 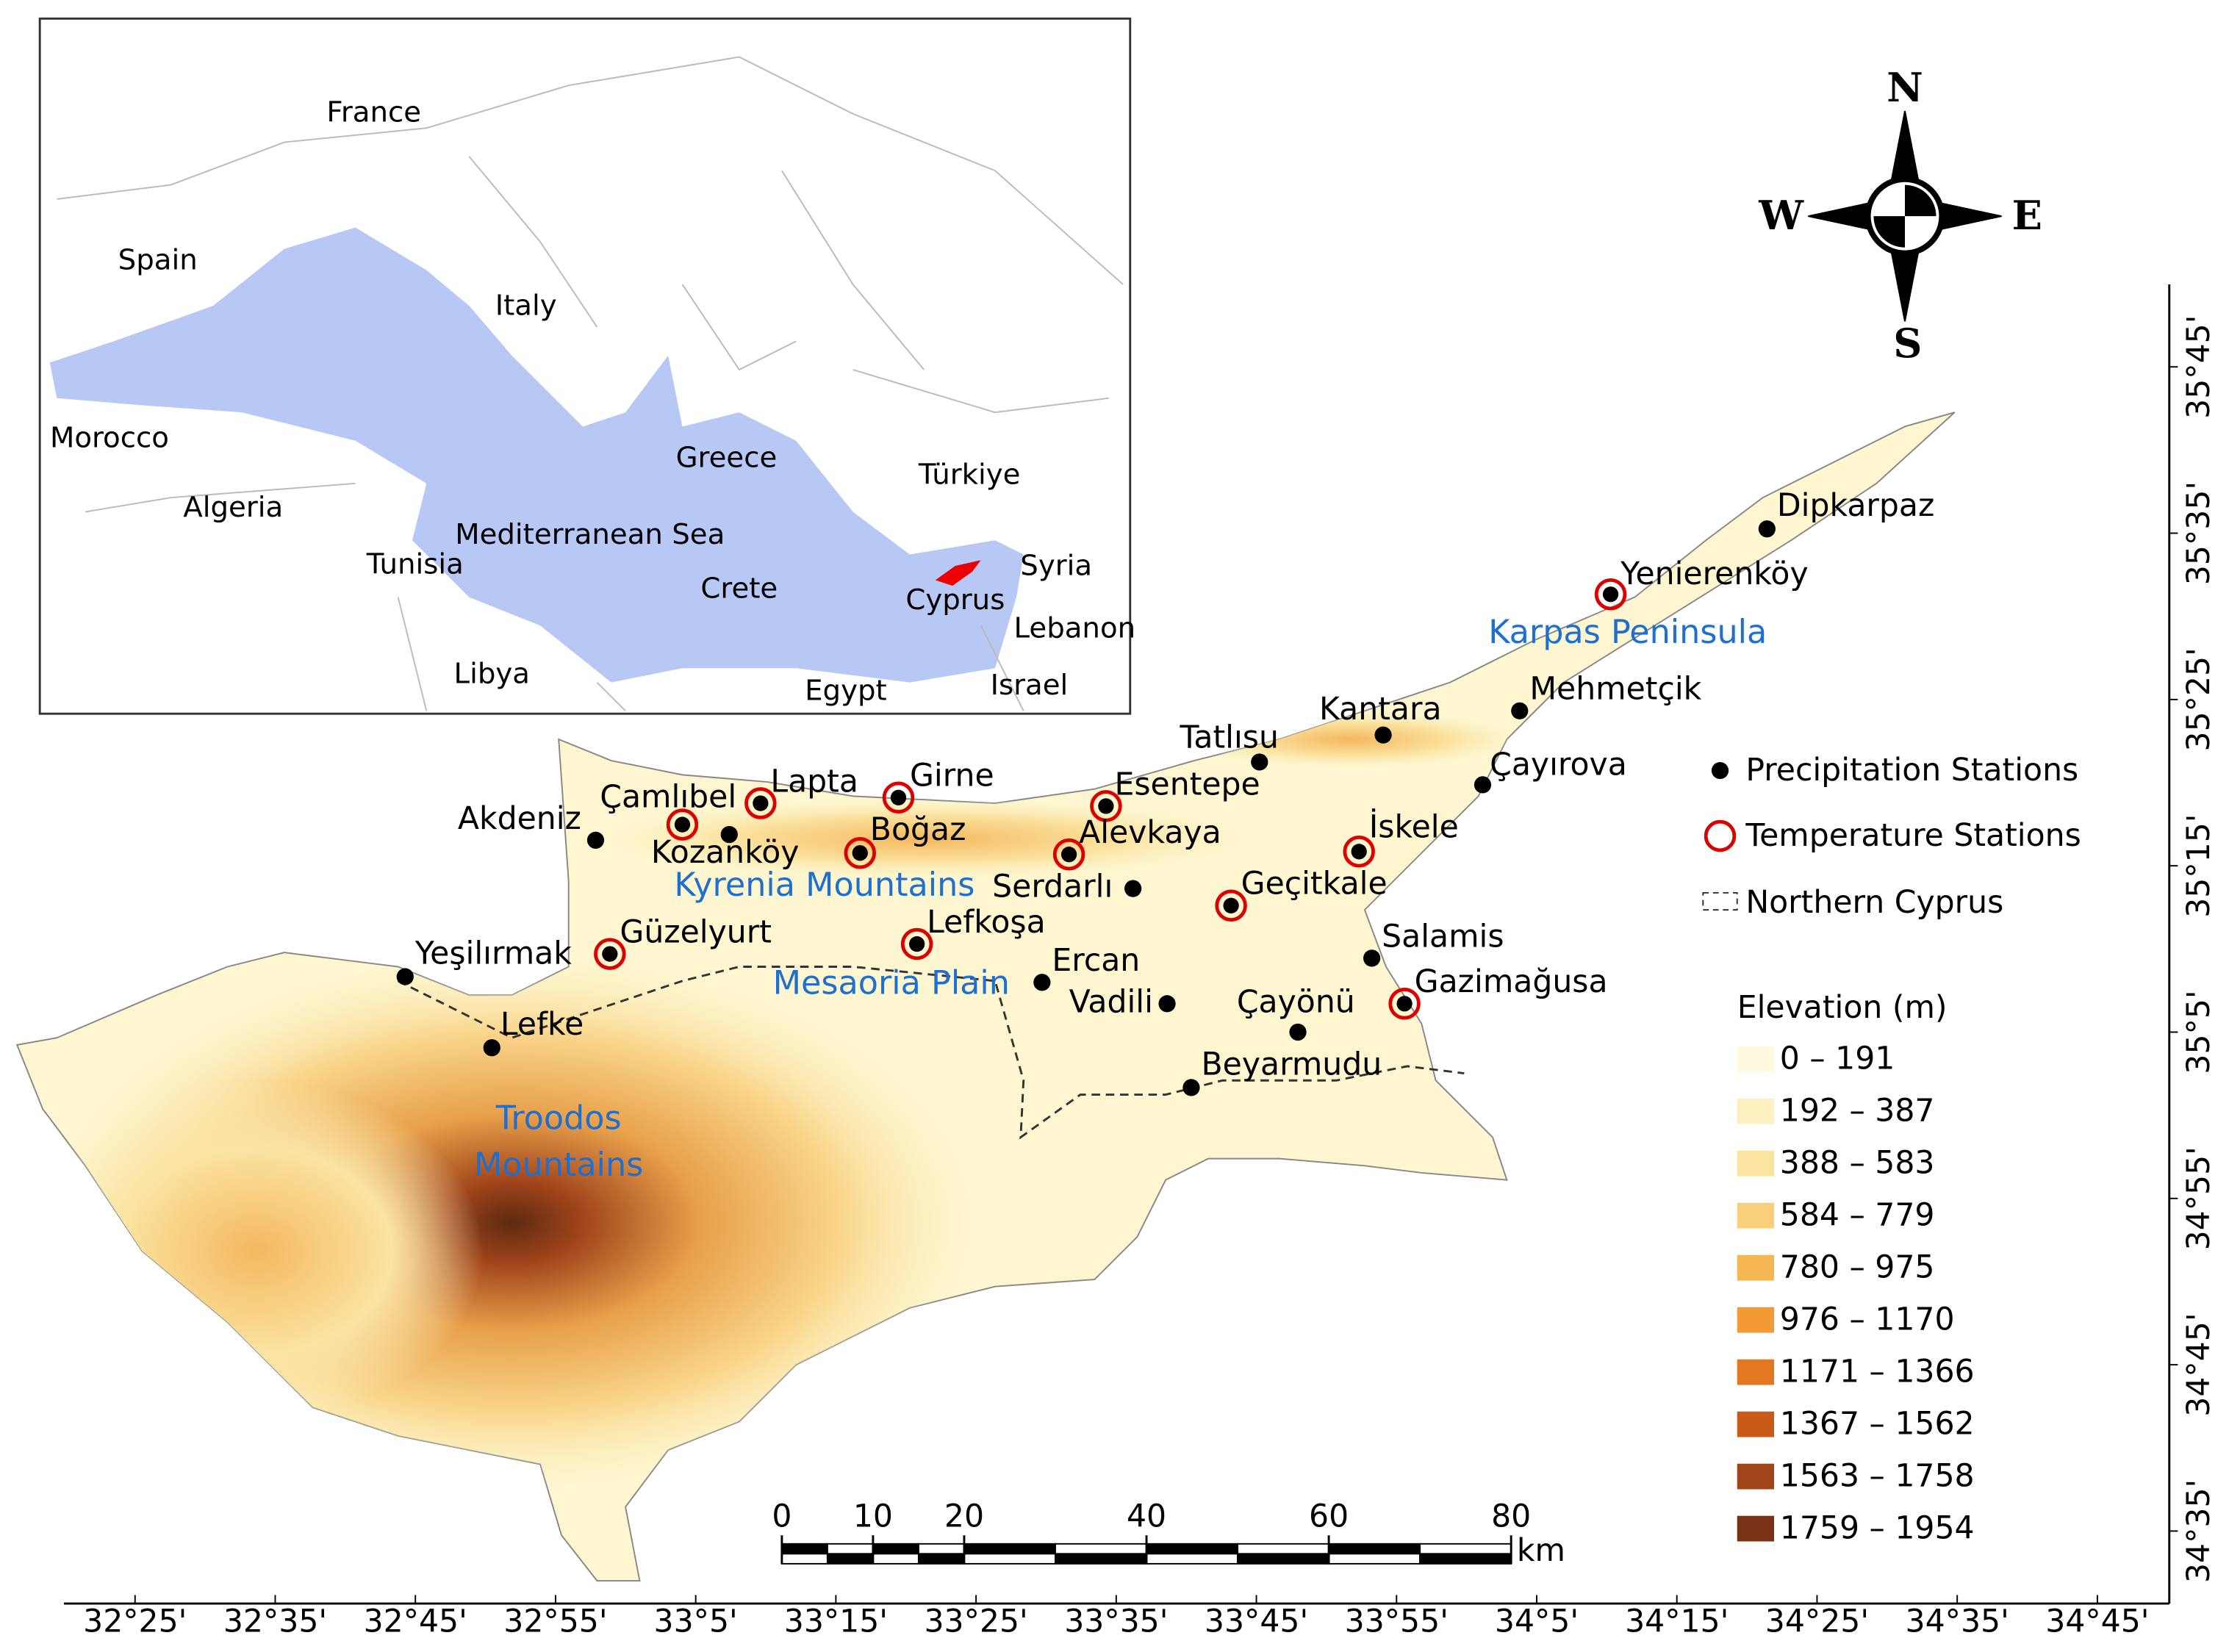 What do you see at coordinates (2199, 699) in the screenshot?
I see `lat-label: 35°25'` at bounding box center [2199, 699].